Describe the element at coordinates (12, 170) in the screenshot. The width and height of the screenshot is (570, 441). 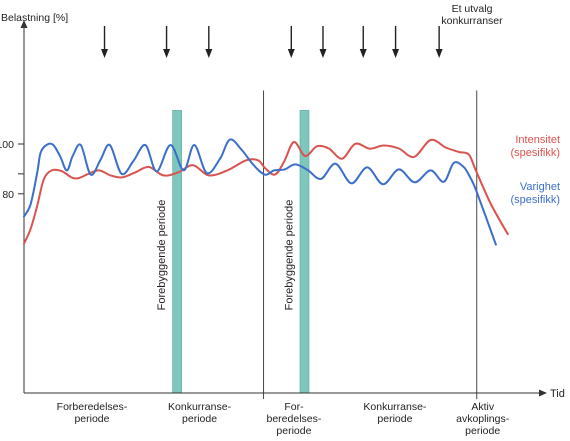
I see `y-ticks: 100 80` at that location.